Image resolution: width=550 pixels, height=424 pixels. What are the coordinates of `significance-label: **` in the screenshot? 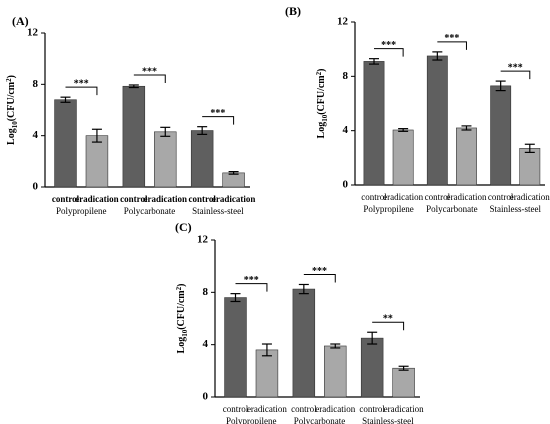 It's located at (388, 319).